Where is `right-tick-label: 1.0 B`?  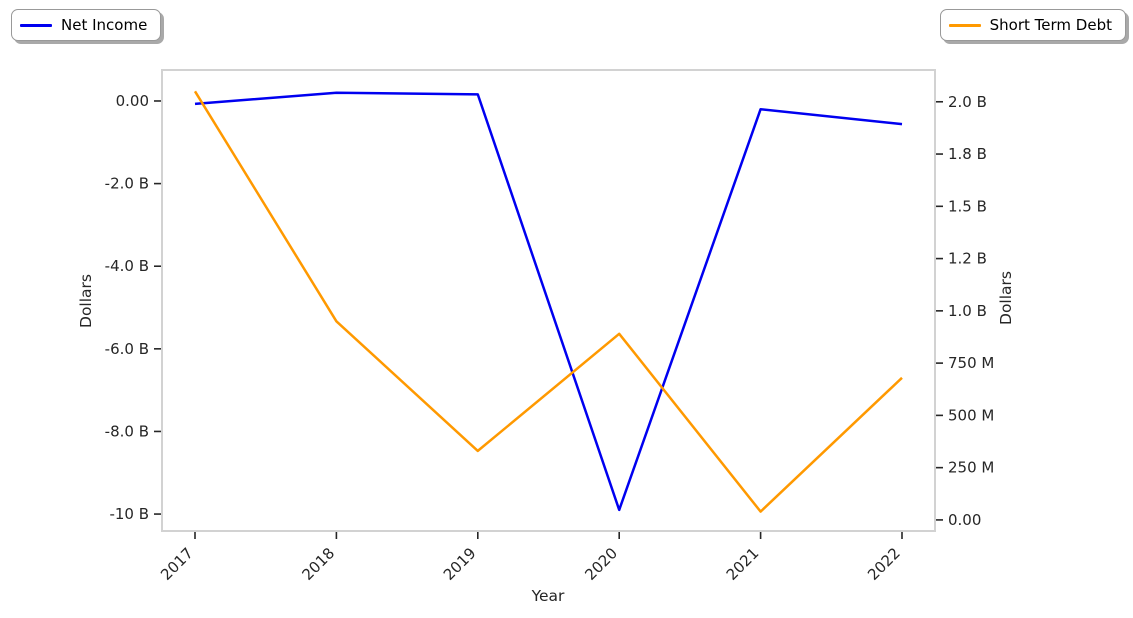 right-tick-label: 1.0 B is located at coordinates (967, 311).